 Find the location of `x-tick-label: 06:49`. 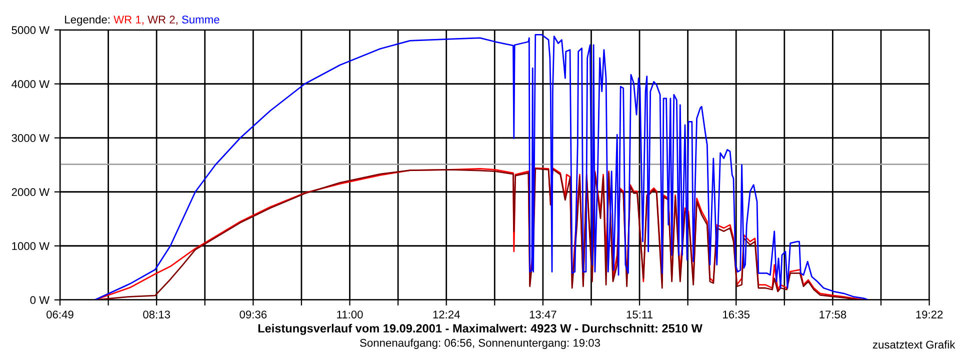

x-tick-label: 06:49 is located at coordinates (60, 314).